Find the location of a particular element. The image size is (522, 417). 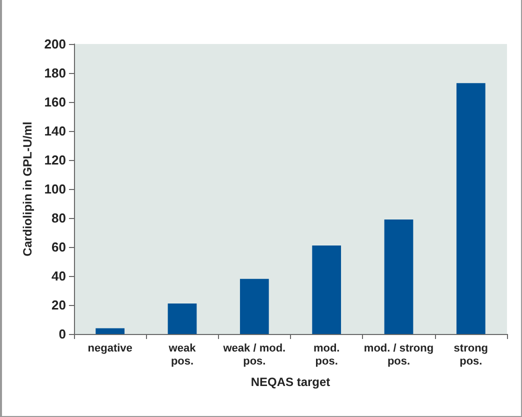

y-tick-label: 140 is located at coordinates (55, 131).